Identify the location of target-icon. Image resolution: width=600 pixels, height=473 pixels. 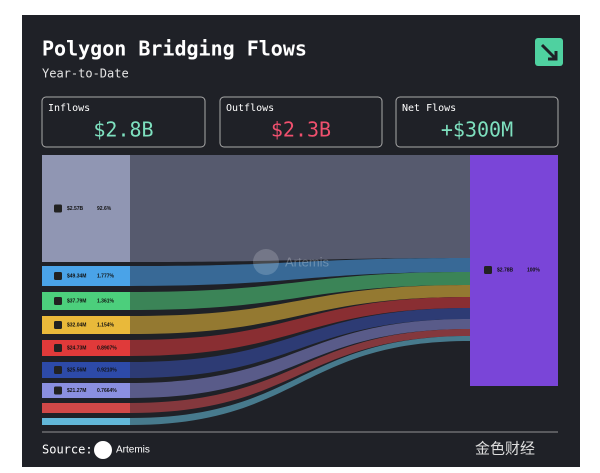
(488, 270).